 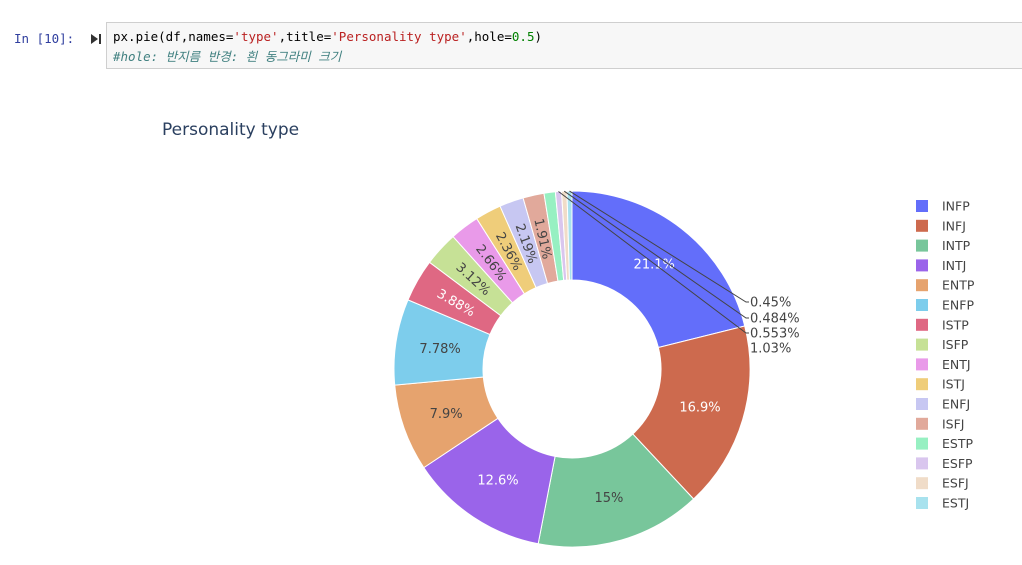 What do you see at coordinates (956, 206) in the screenshot?
I see `legend-item-infp: INFP` at bounding box center [956, 206].